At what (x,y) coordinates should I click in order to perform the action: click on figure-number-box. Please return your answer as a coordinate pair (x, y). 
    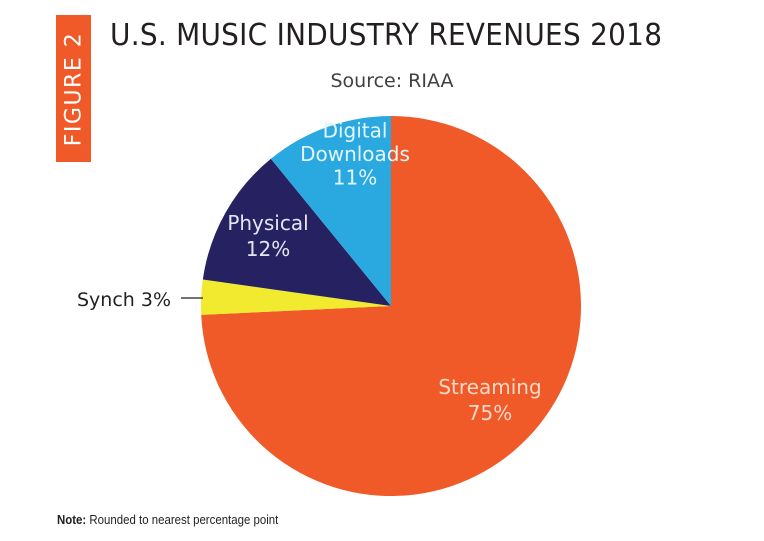
    Looking at the image, I should click on (73, 88).